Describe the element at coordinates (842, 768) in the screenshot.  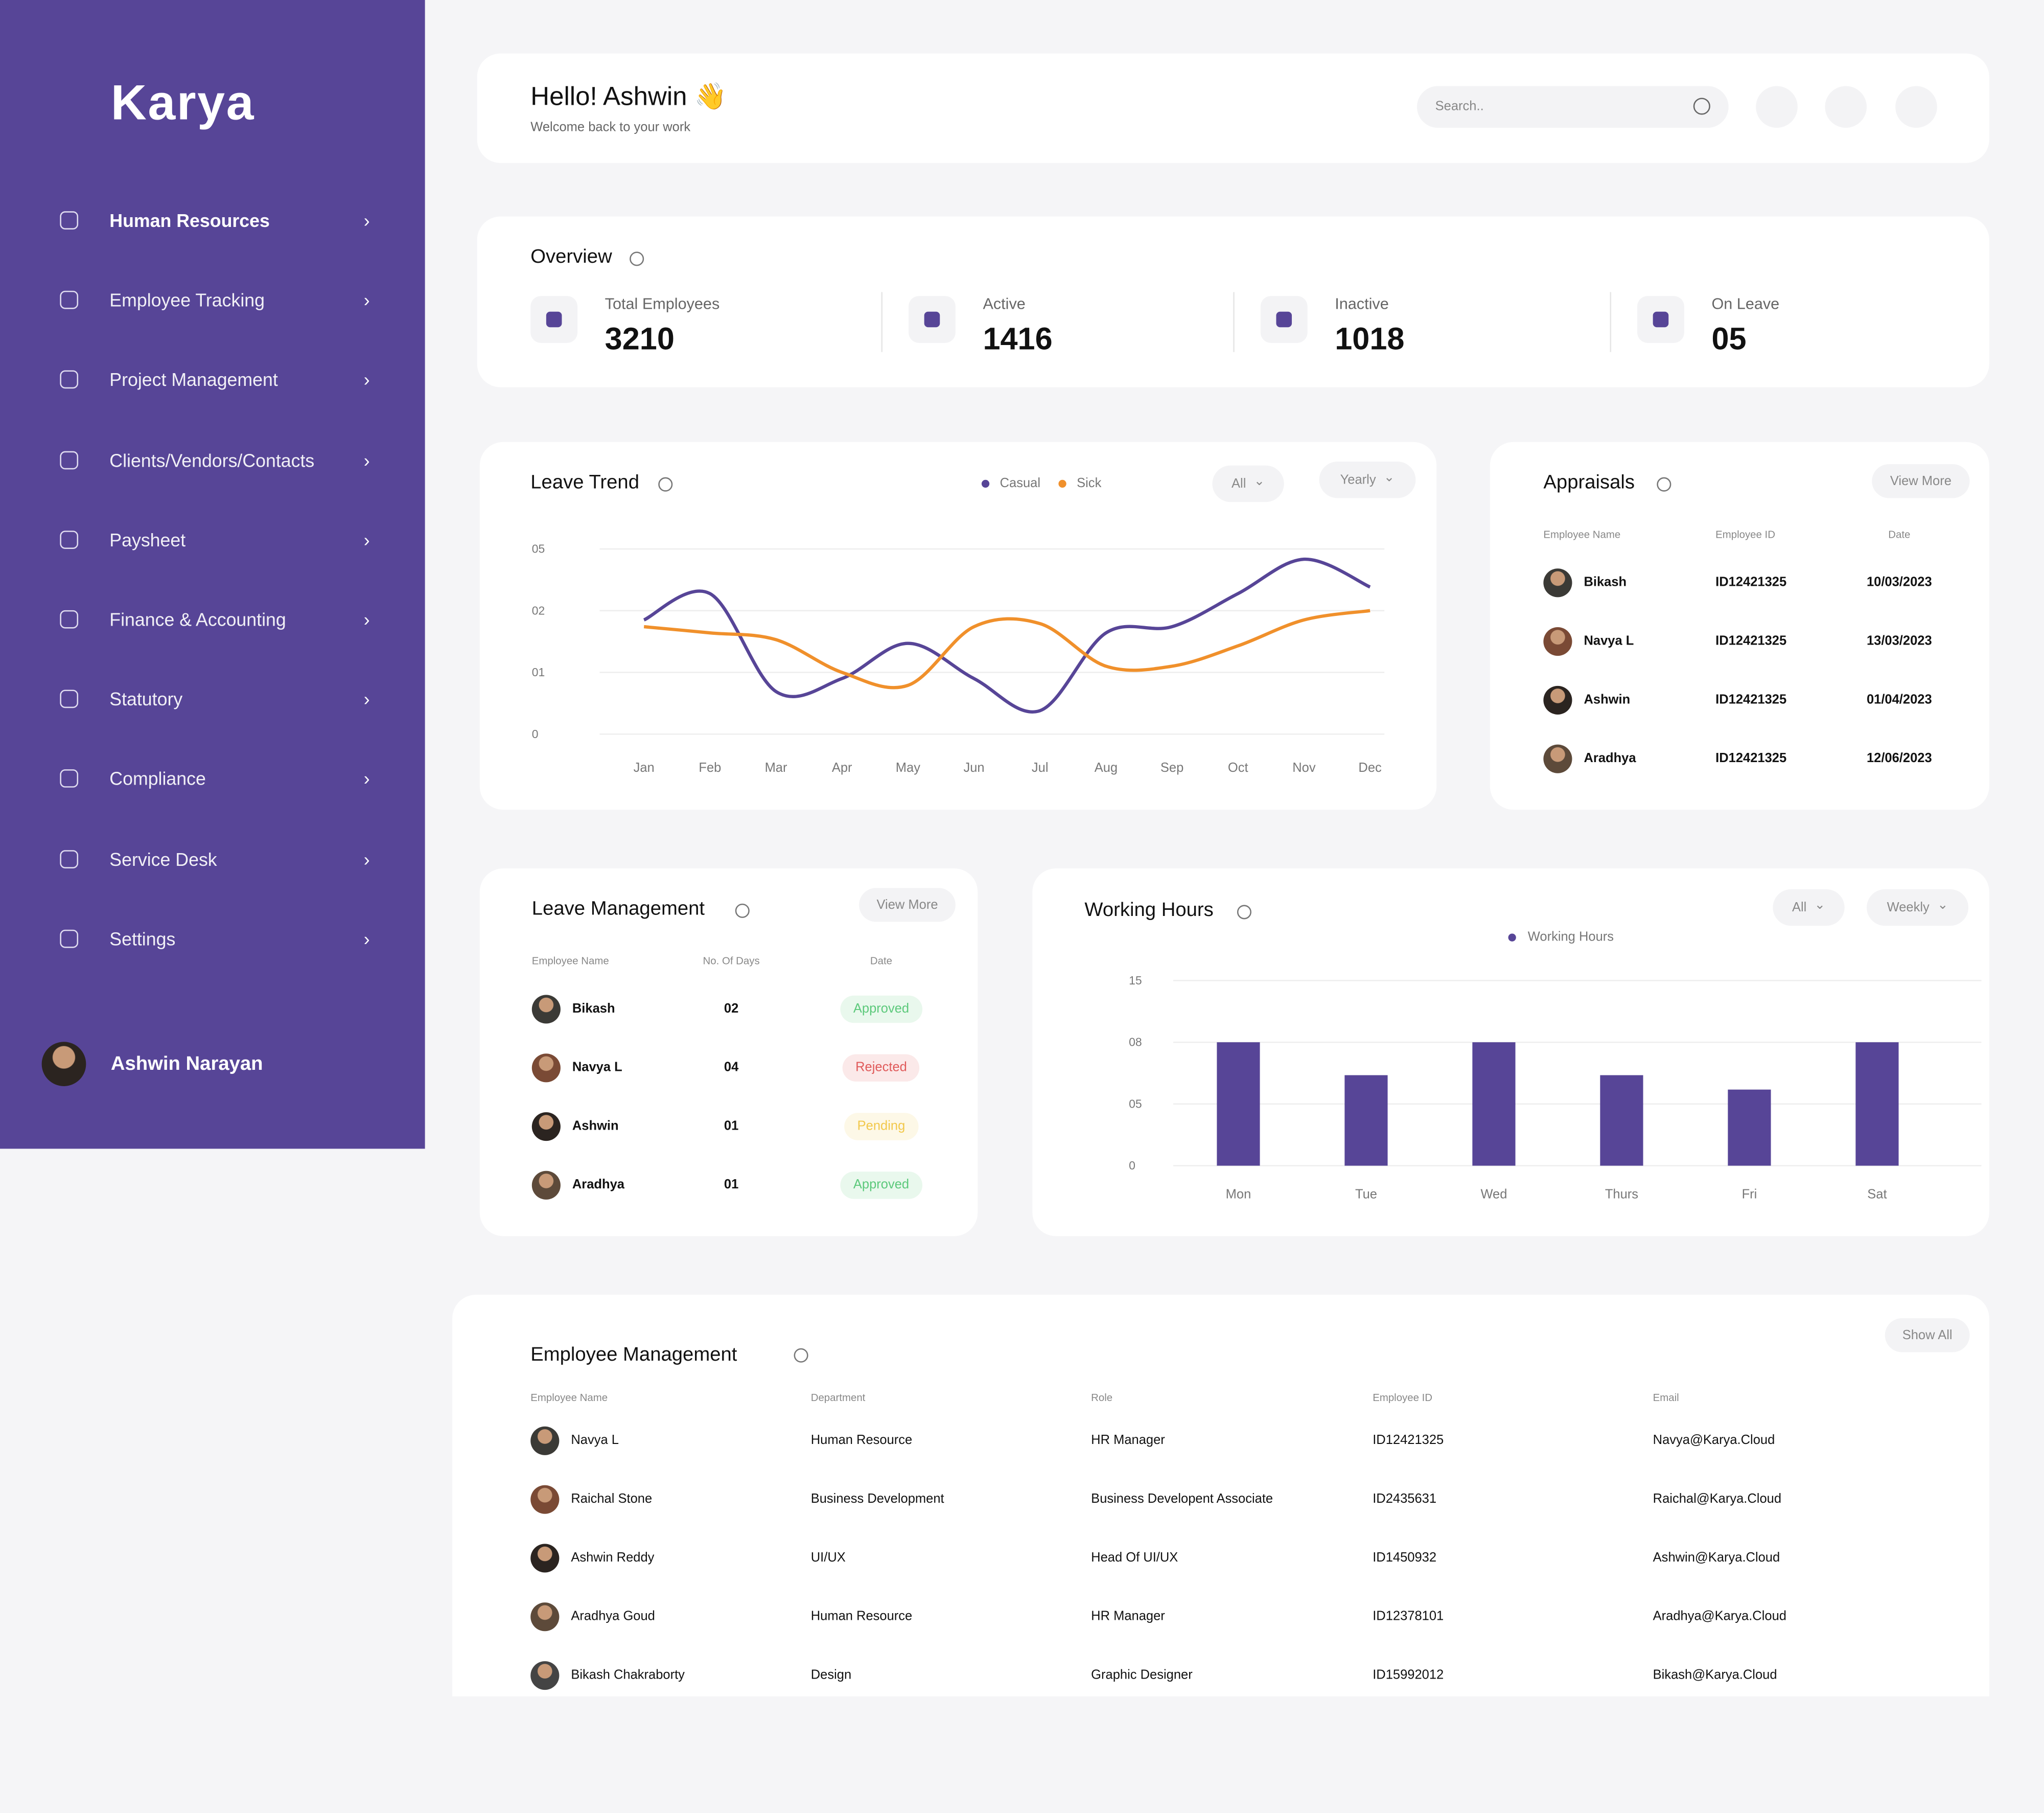
I see `x-tick-label: Apr` at that location.